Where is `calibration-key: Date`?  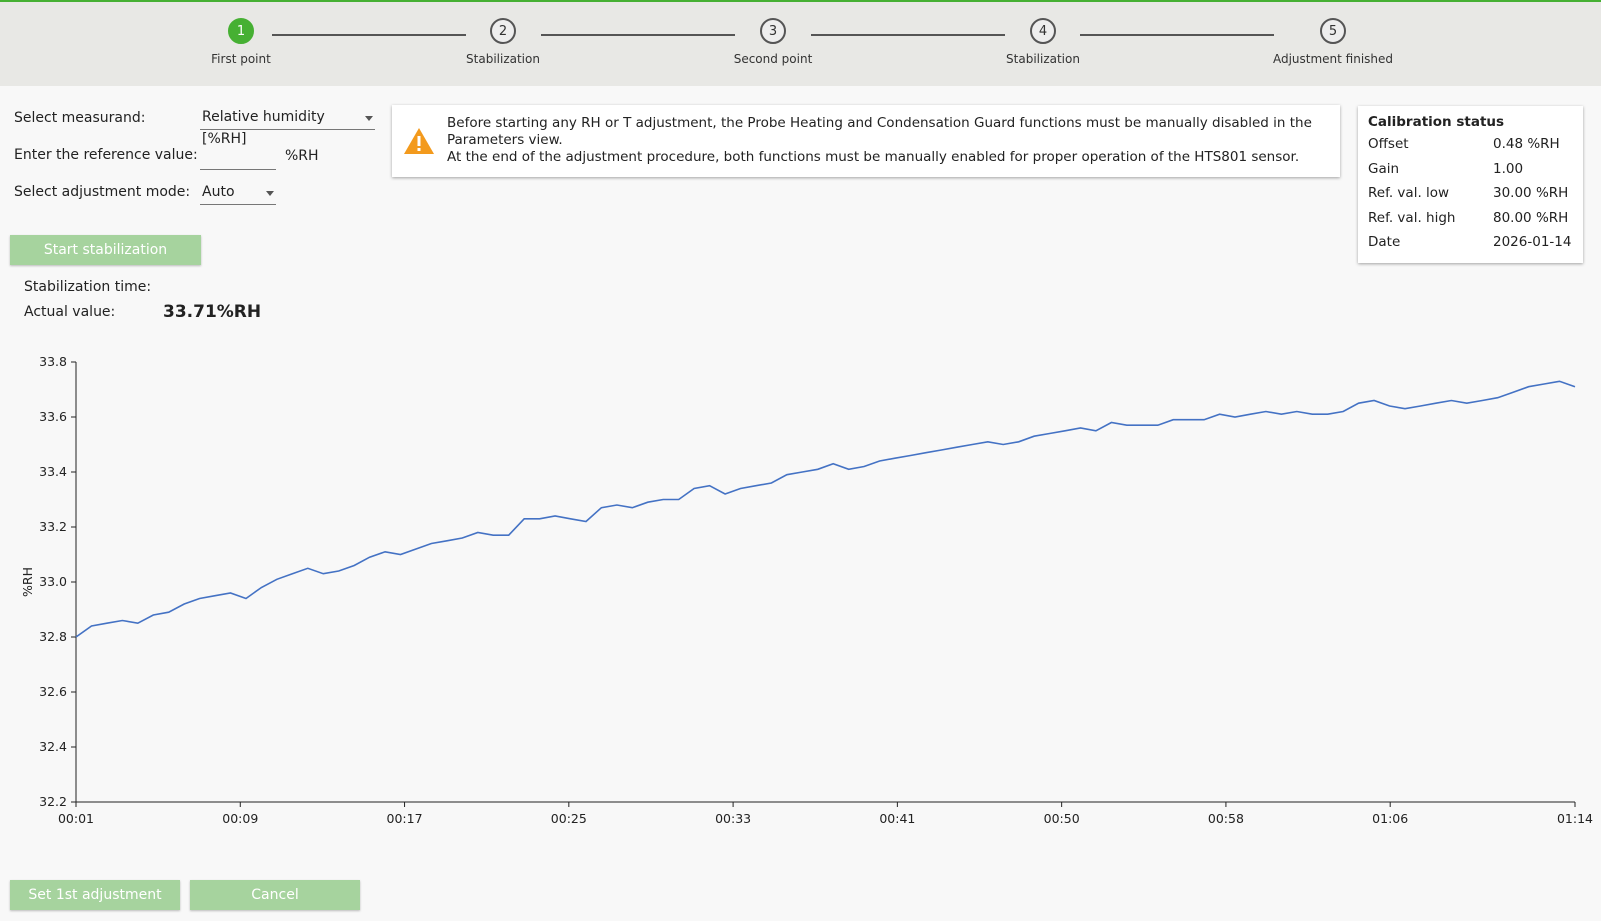
calibration-key: Date is located at coordinates (1384, 242).